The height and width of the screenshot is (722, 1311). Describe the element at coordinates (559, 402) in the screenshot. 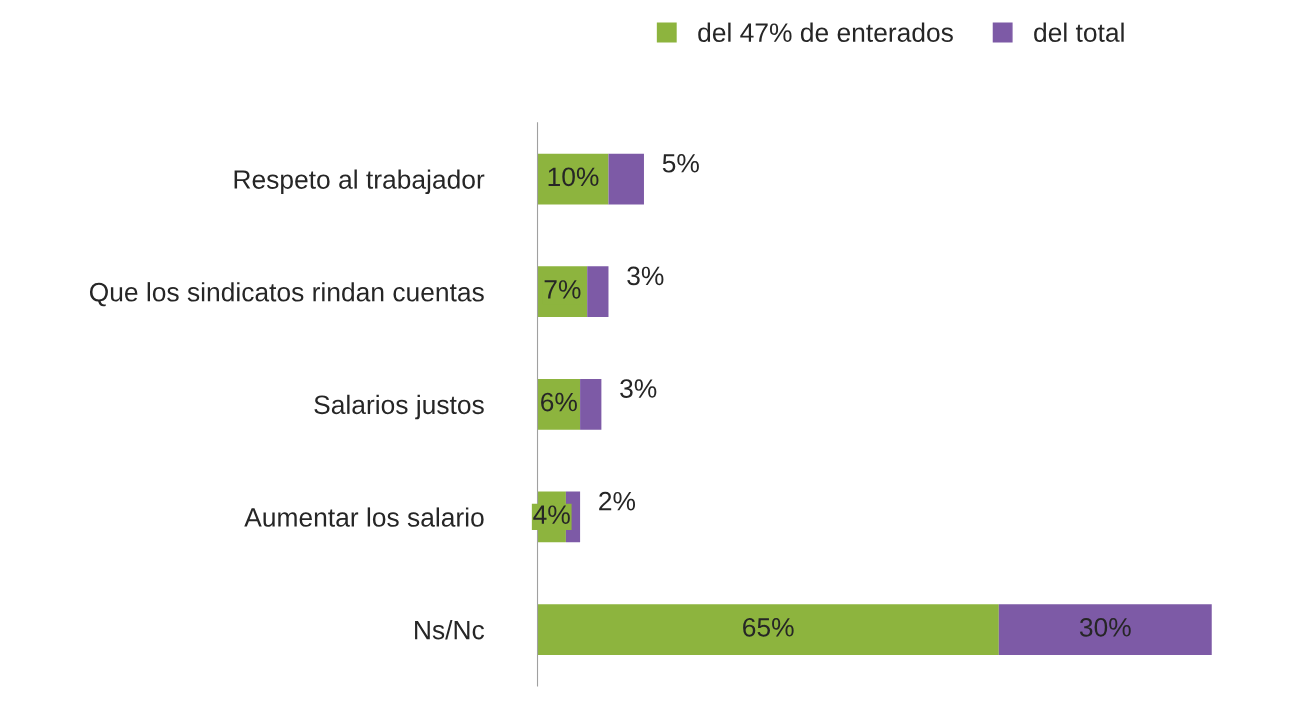

I see `data-label: 6%` at that location.